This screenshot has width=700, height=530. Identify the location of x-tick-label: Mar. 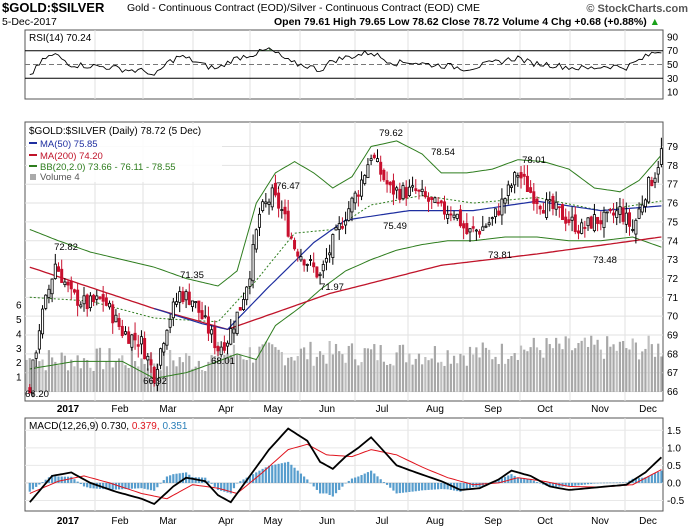
(168, 409).